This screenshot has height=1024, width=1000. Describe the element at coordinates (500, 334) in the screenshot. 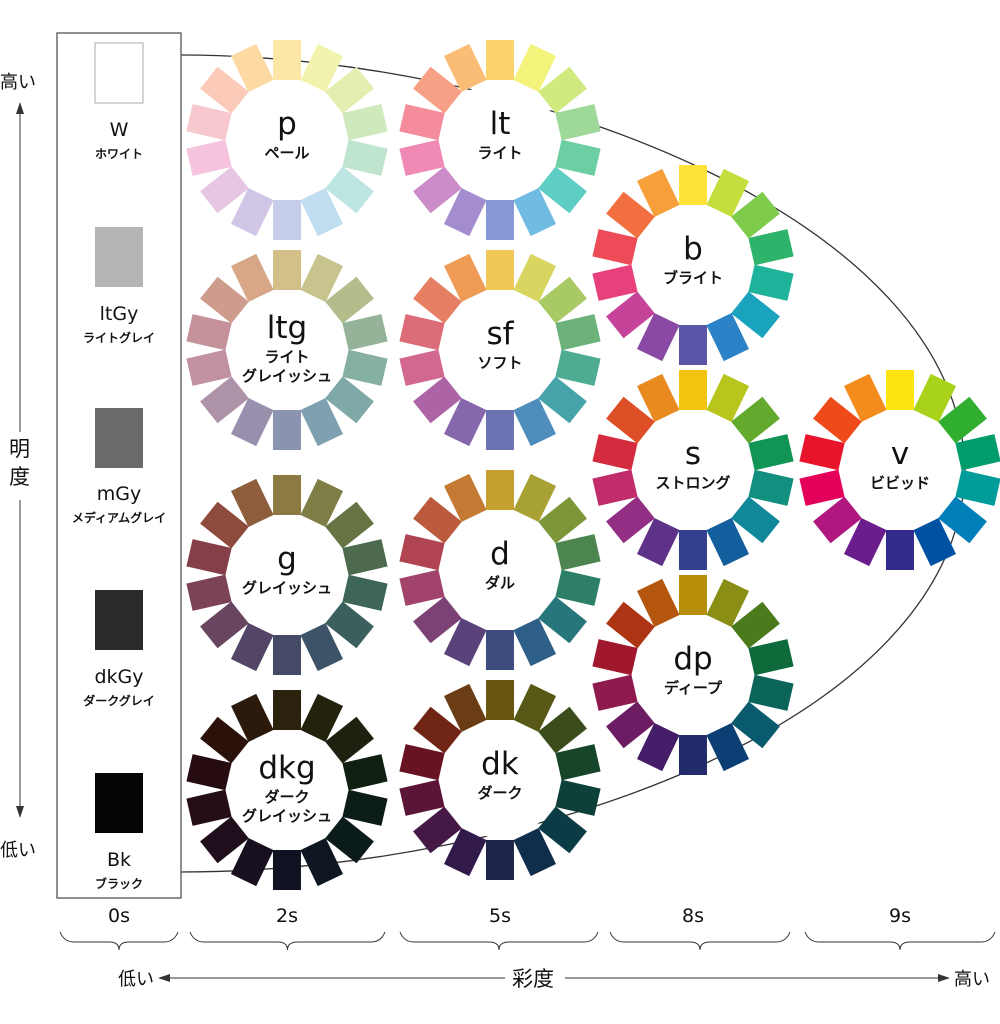

I see `tone-code: sf` at that location.